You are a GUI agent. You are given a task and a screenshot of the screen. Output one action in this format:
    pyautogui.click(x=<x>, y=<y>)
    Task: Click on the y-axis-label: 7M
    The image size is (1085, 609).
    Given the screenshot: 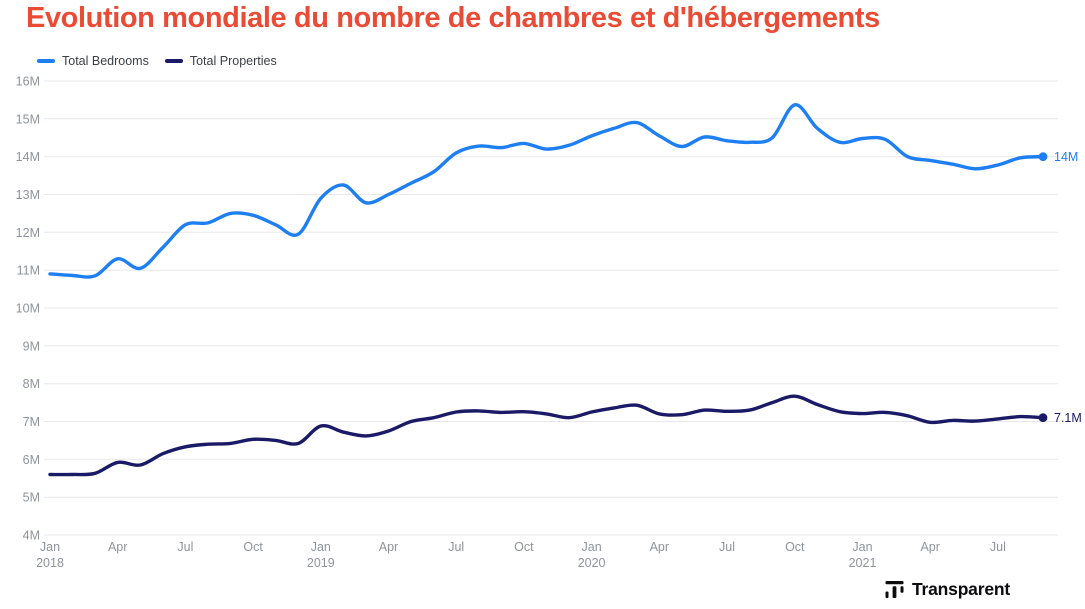 What is the action you would take?
    pyautogui.click(x=31, y=422)
    